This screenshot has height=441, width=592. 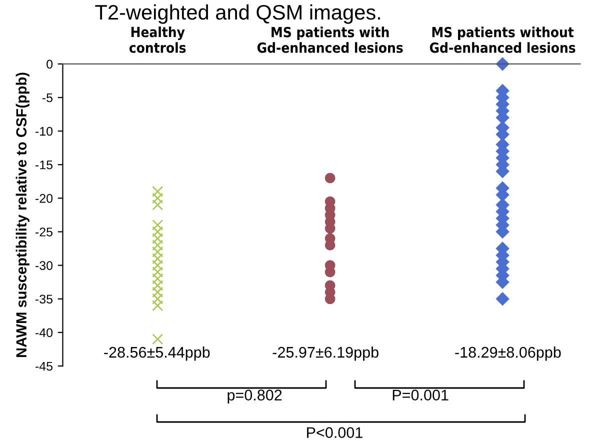 What do you see at coordinates (44, 165) in the screenshot?
I see `y-tick-label: -15` at bounding box center [44, 165].